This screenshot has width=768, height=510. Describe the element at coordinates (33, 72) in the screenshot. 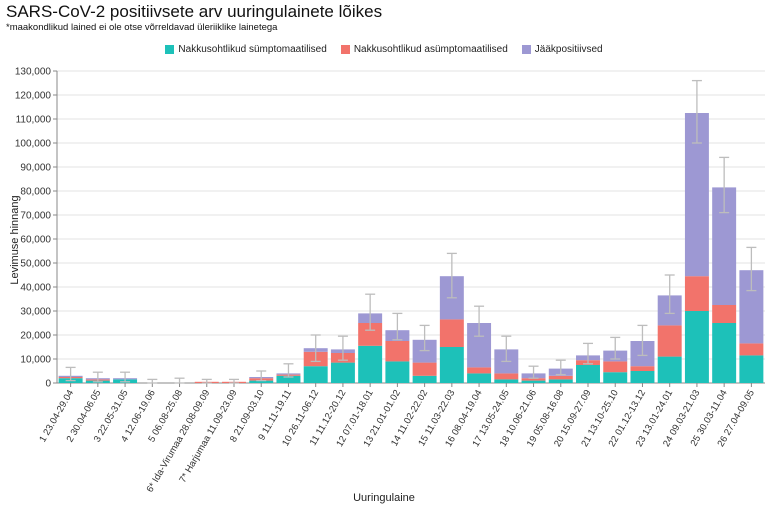

I see `y-tick-label: 130,000` at that location.